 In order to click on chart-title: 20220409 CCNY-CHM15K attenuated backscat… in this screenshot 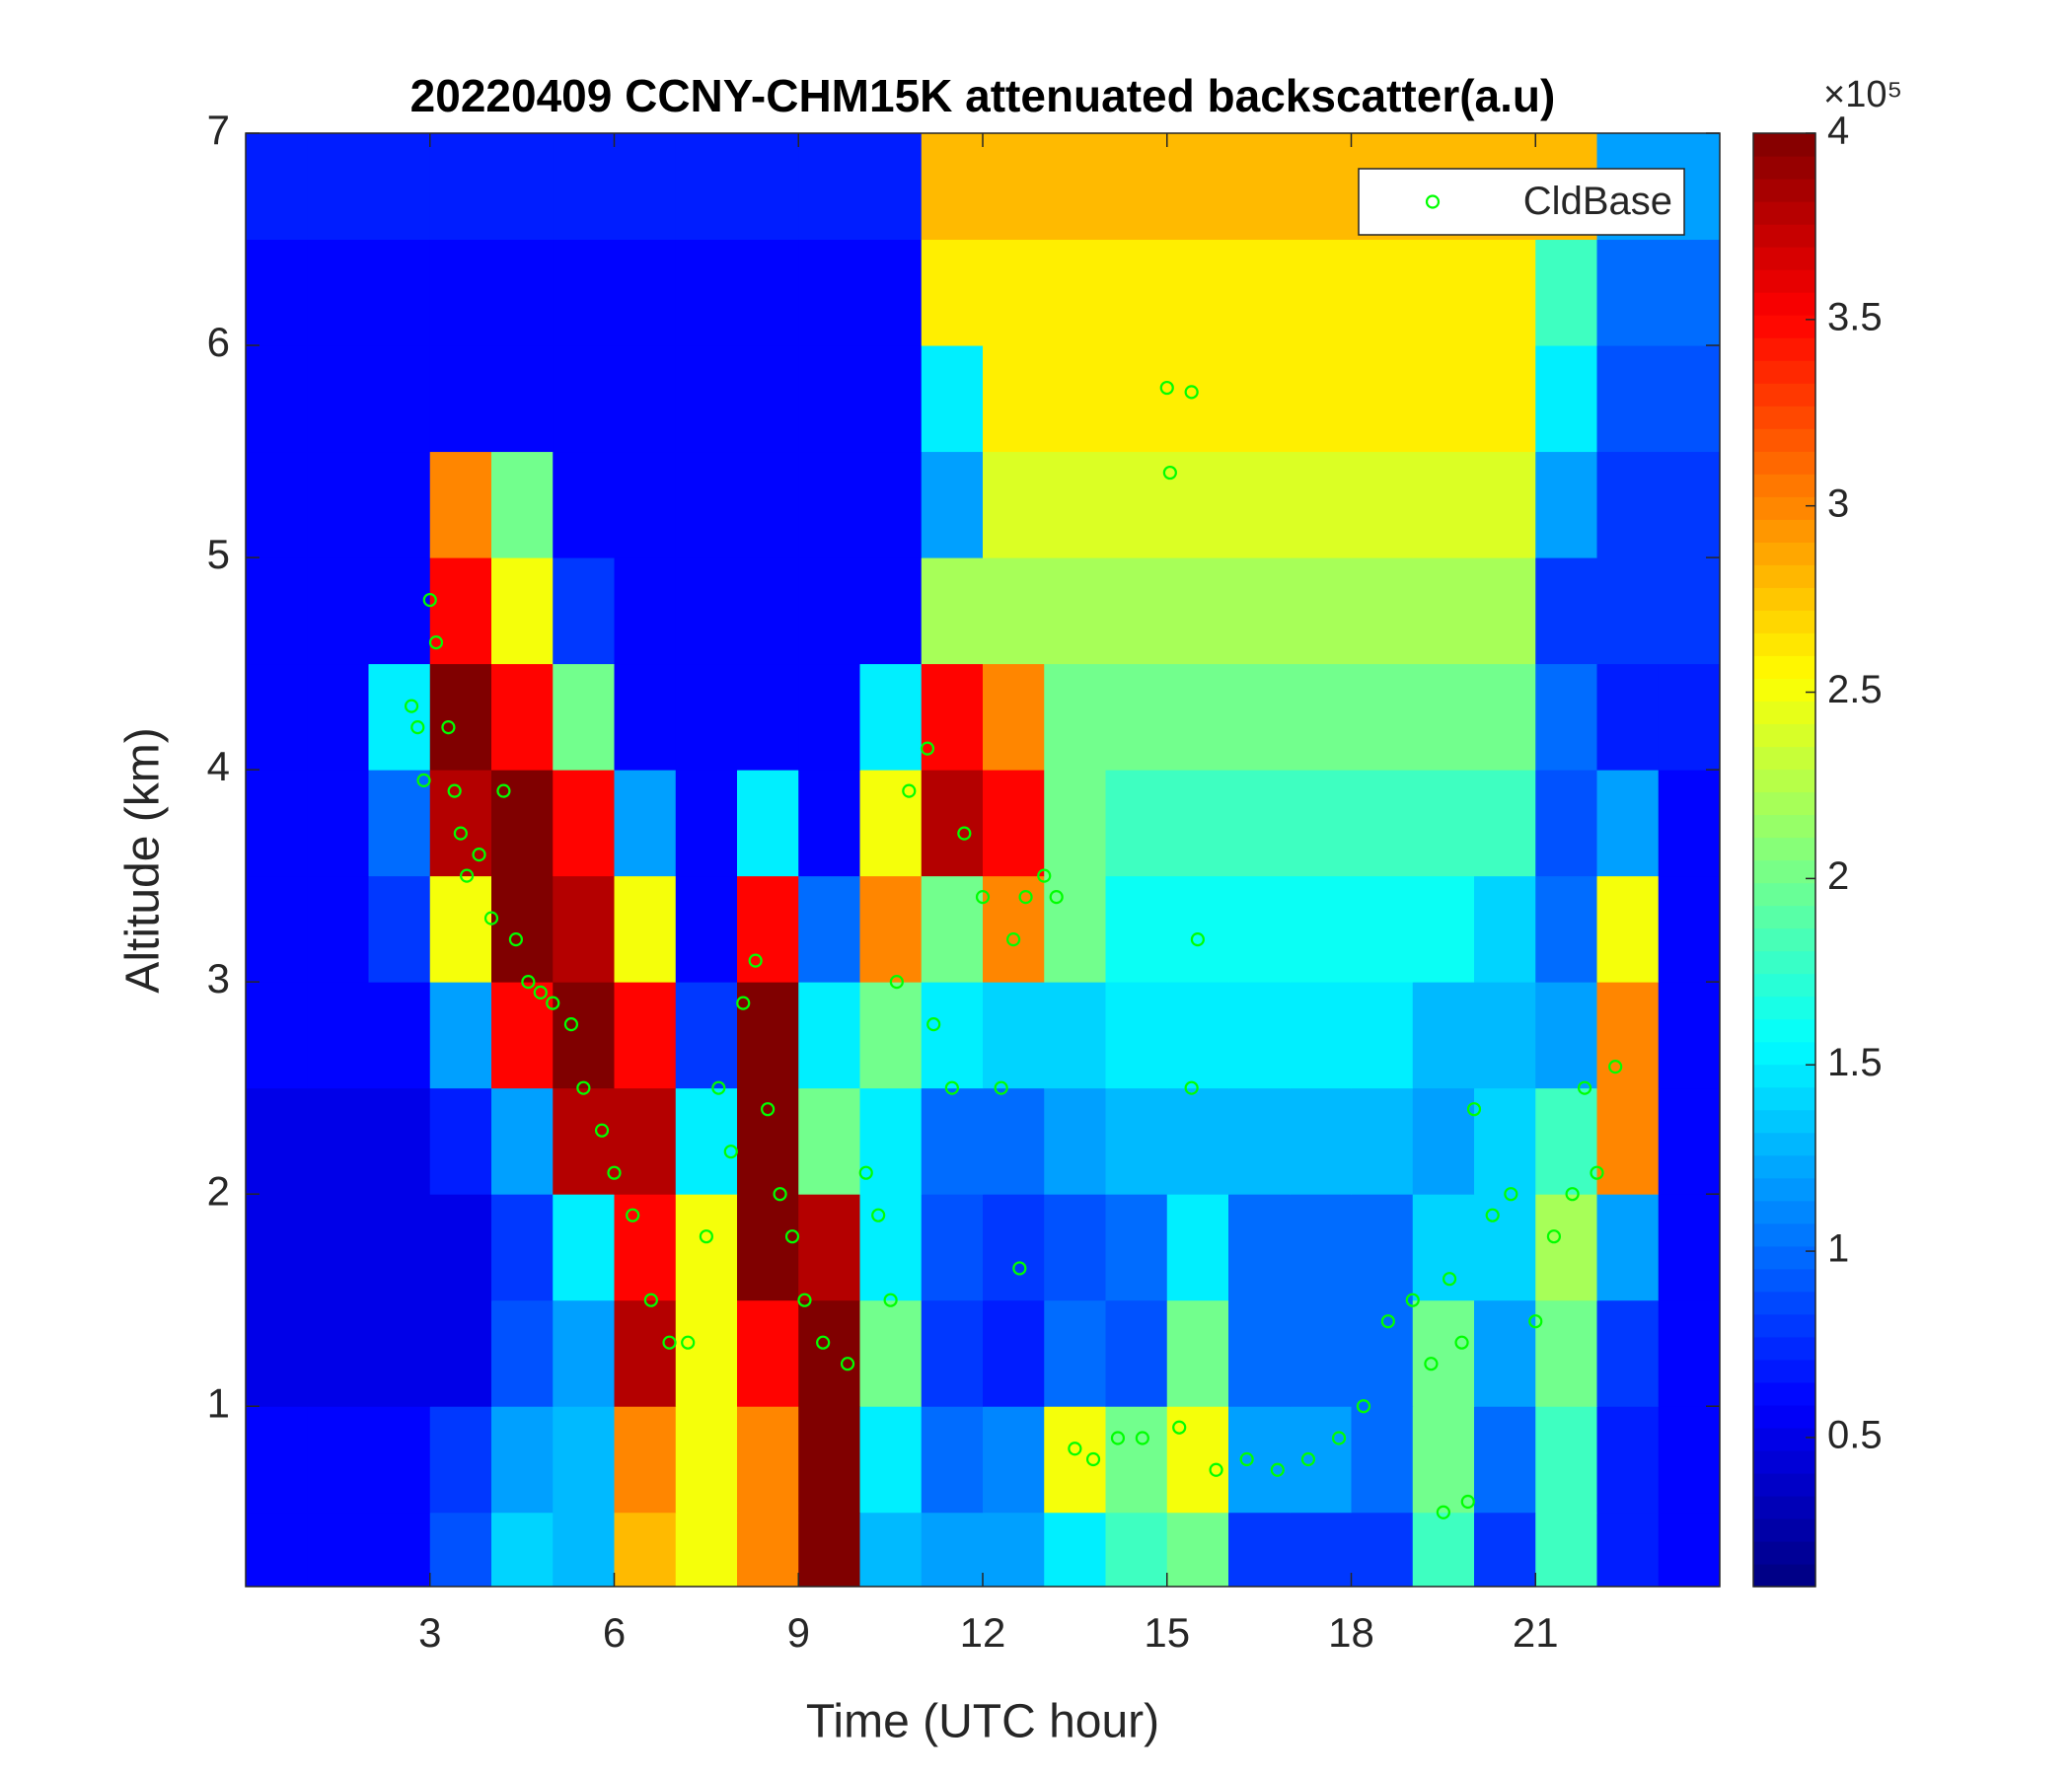, I will do `click(983, 96)`.